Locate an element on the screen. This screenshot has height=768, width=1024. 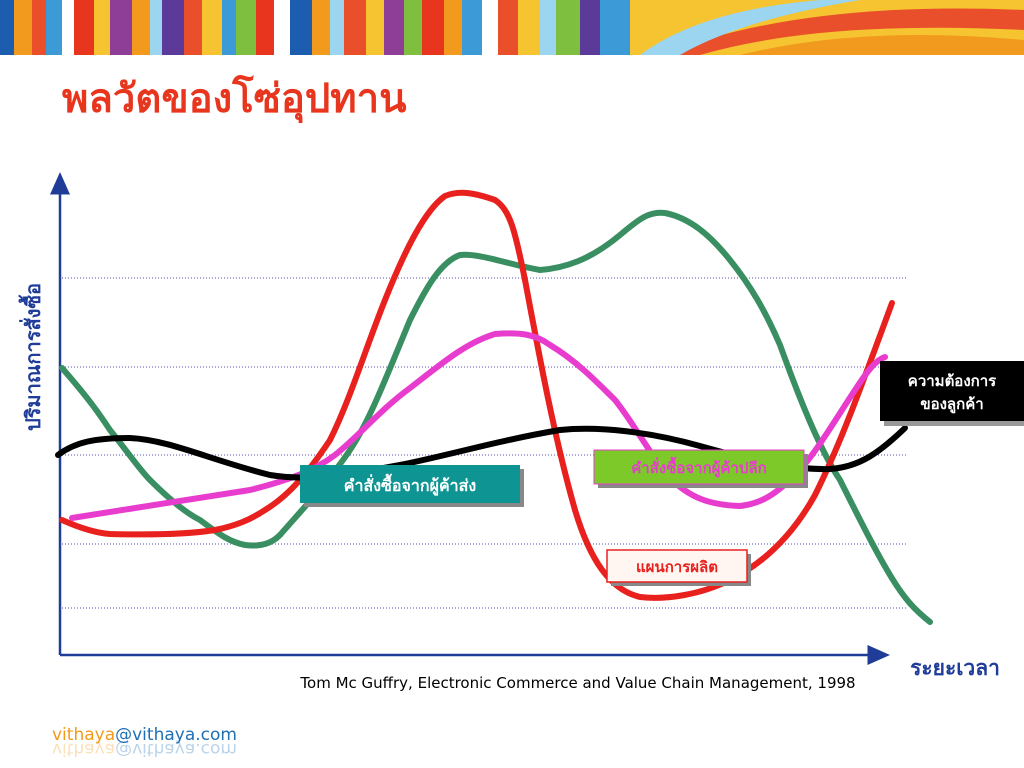
slide-title: พลวัตของโซ่อุปทาน is located at coordinates (234, 99).